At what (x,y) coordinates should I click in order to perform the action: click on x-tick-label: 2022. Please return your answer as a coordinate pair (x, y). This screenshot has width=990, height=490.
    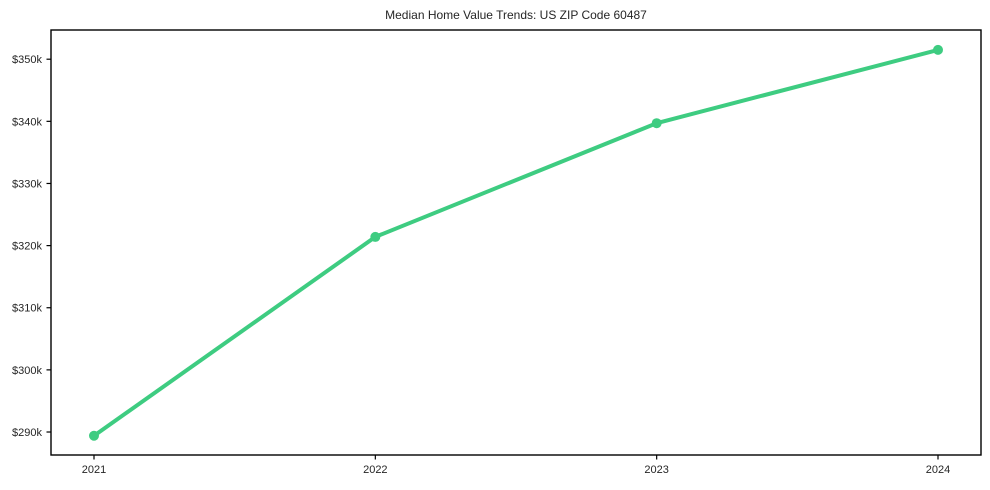
    Looking at the image, I should click on (375, 470).